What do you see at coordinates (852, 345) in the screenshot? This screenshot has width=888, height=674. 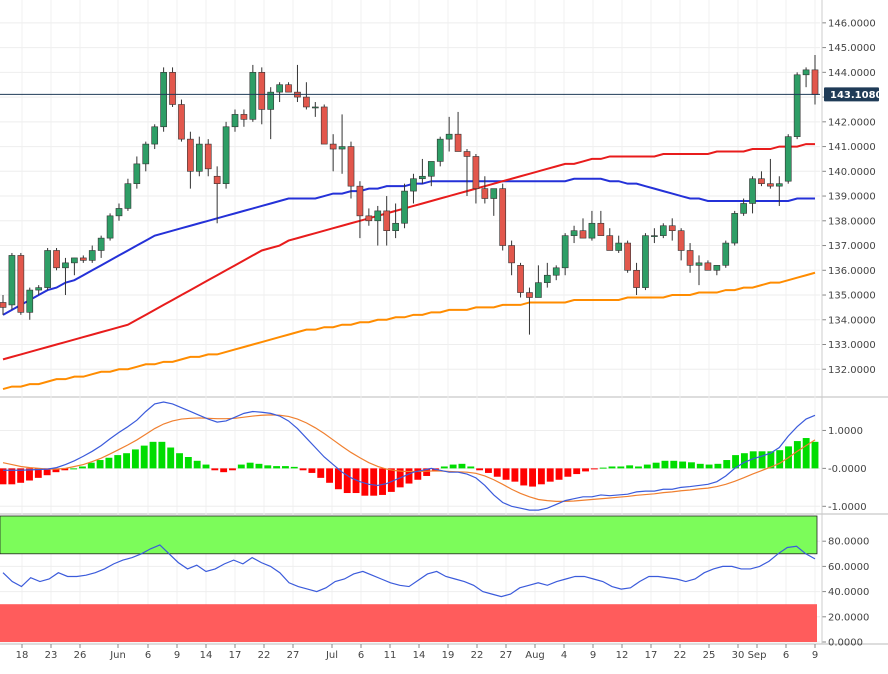 I see `price-tick-label: 133.0000` at bounding box center [852, 345].